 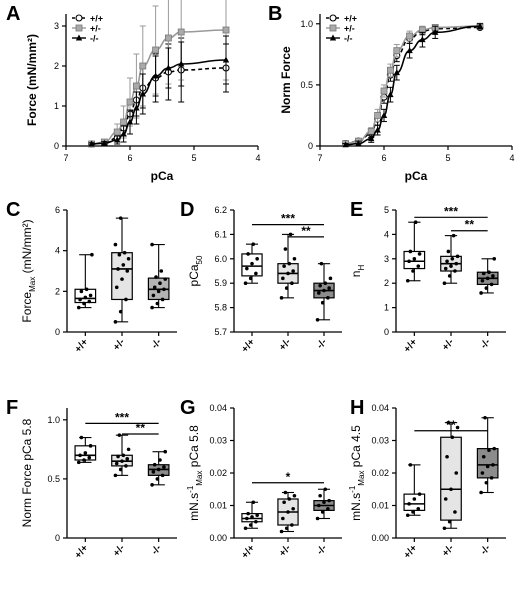 What do you see at coordinates (57, 251) in the screenshot?
I see `y-tick-label: 4` at bounding box center [57, 251].